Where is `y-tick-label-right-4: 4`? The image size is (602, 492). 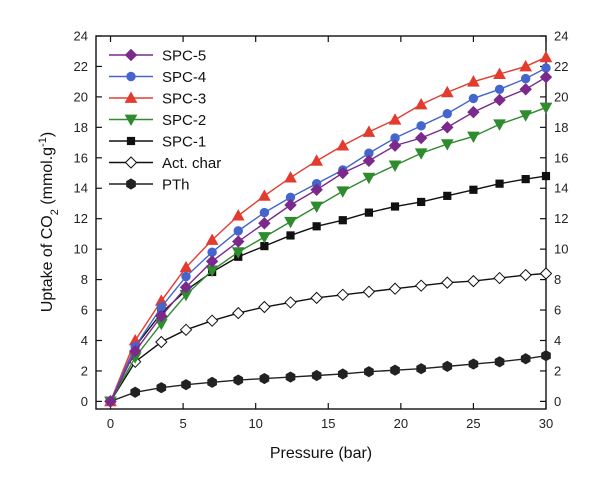
y-tick-label-right-4: 4 is located at coordinates (557, 340).